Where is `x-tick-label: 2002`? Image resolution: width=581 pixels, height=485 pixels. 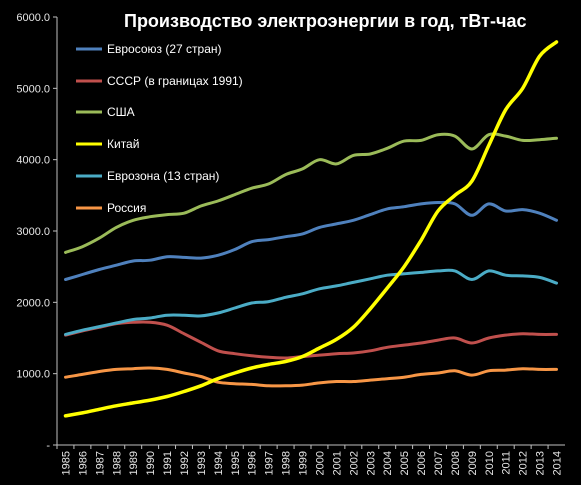 x-tick-label: 2002 is located at coordinates (354, 463).